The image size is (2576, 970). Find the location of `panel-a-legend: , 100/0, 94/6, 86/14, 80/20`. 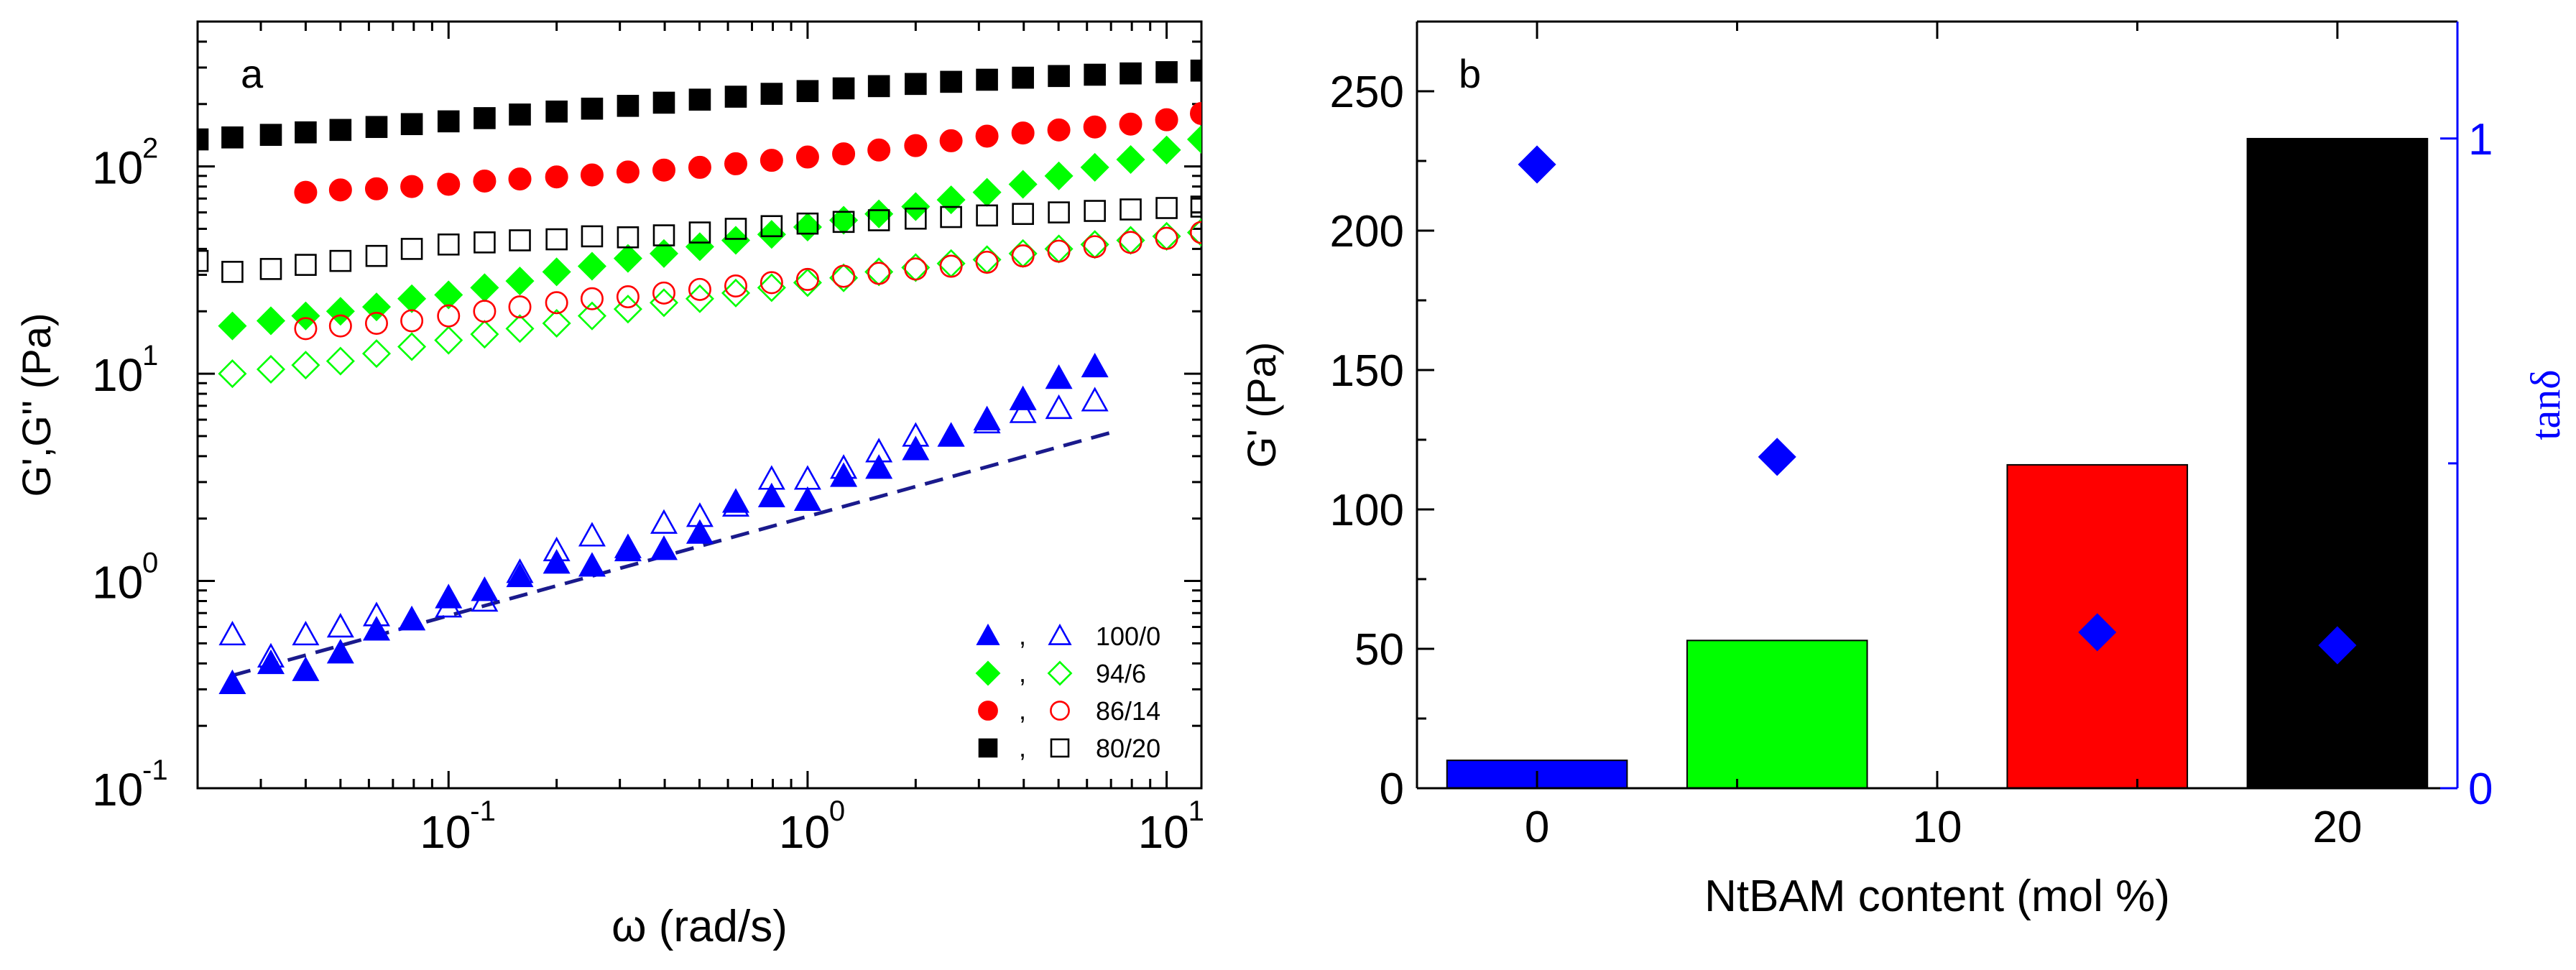

panel-a-legend: , 100/0, 94/6, 86/14, 80/20 is located at coordinates (1067, 692).